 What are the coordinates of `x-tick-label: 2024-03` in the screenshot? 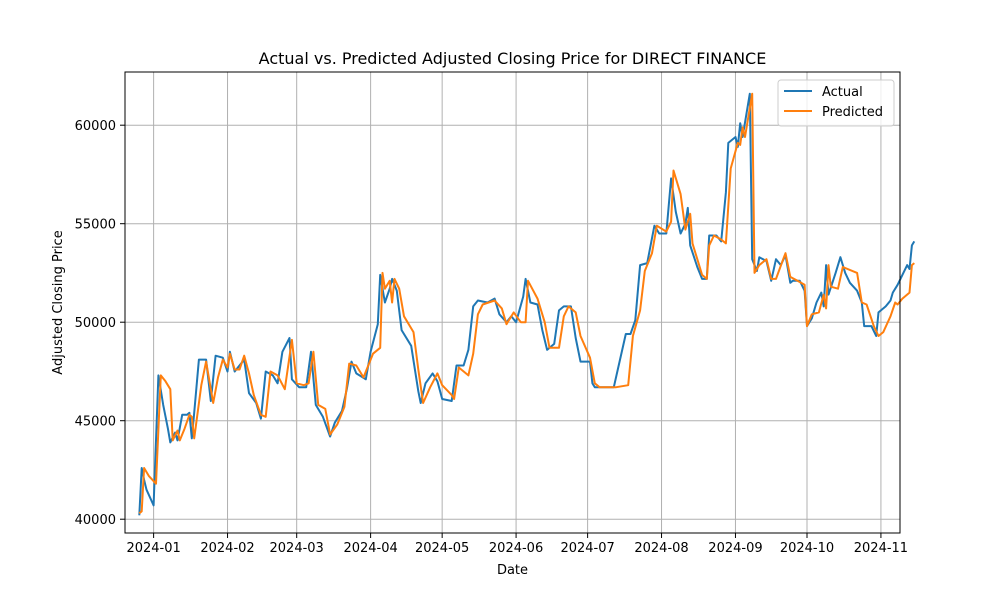 It's located at (297, 548).